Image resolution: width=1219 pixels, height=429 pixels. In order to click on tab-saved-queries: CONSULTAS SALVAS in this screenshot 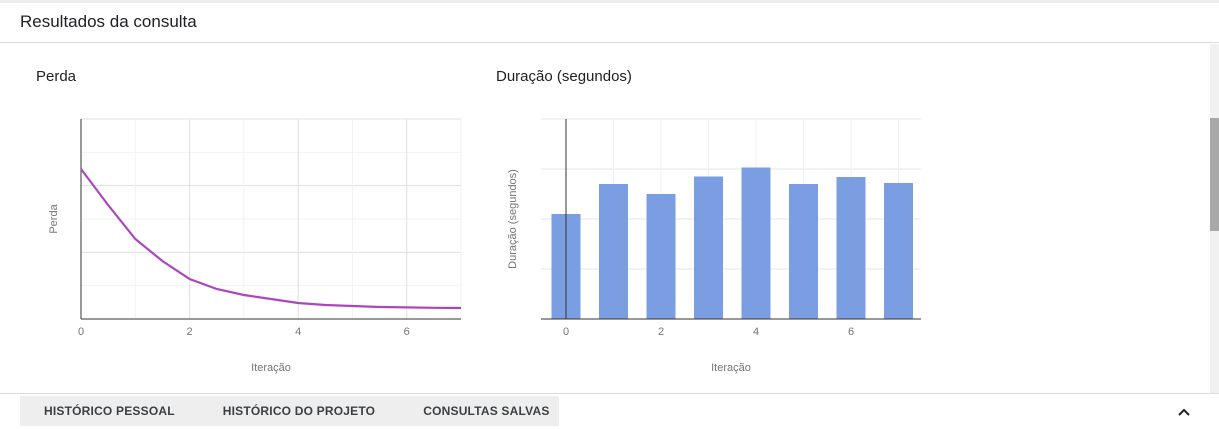, I will do `click(486, 411)`.